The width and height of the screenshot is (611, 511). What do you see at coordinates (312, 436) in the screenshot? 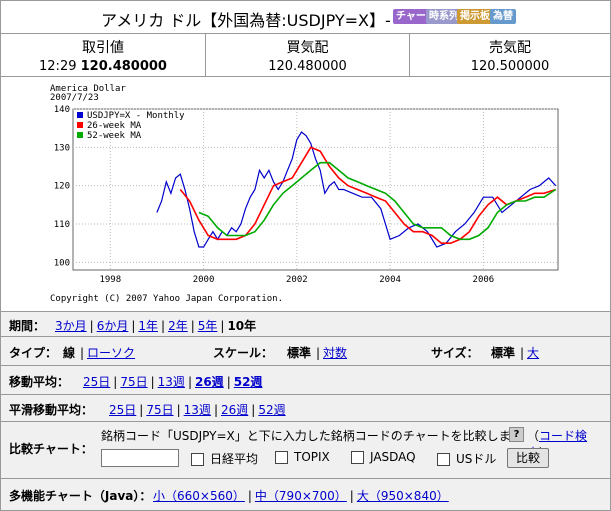
I see `compare-description: 銘柄コード「USDJPY=X」と下に入力した銘柄コードのチャートを比較します` at bounding box center [312, 436].